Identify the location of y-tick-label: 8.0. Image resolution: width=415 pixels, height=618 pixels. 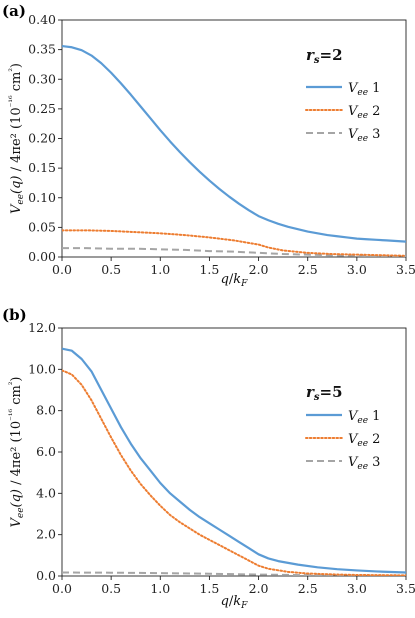
(46, 410).